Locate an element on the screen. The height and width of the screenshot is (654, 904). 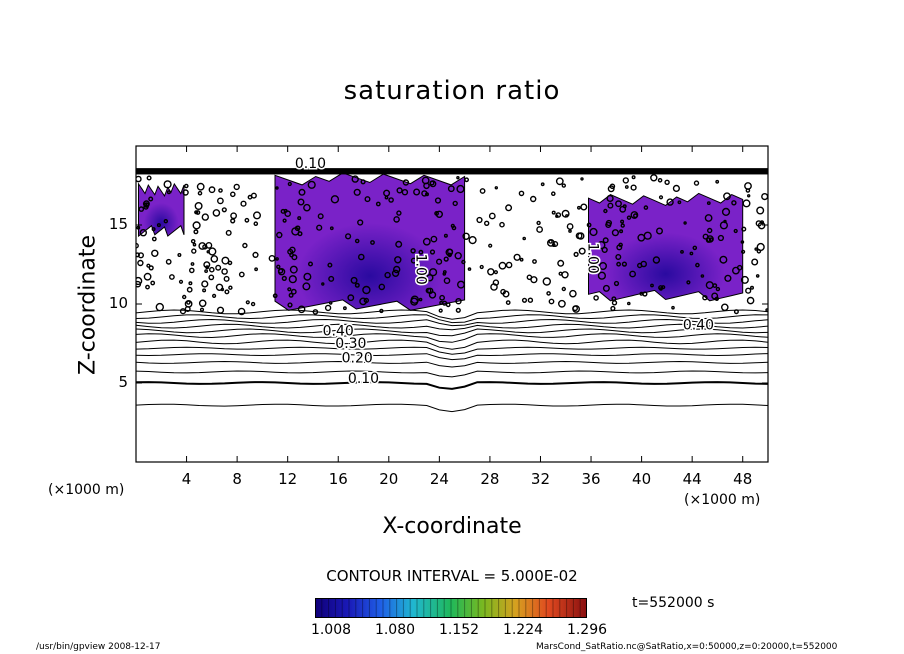
contour-label: 0.10 is located at coordinates (363, 379).